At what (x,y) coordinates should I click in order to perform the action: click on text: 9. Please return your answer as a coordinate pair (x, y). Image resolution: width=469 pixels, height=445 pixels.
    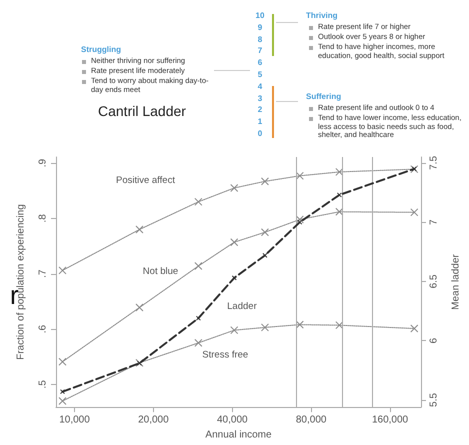
    Looking at the image, I should click on (260, 27).